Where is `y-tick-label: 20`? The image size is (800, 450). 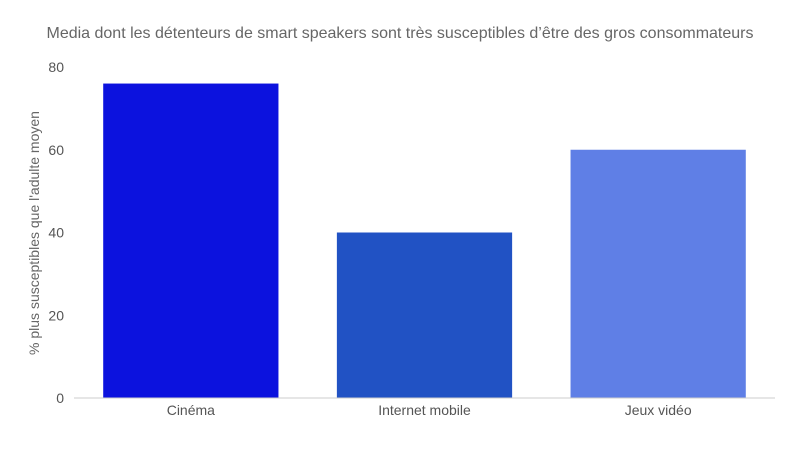 y-tick-label: 20 is located at coordinates (56, 315).